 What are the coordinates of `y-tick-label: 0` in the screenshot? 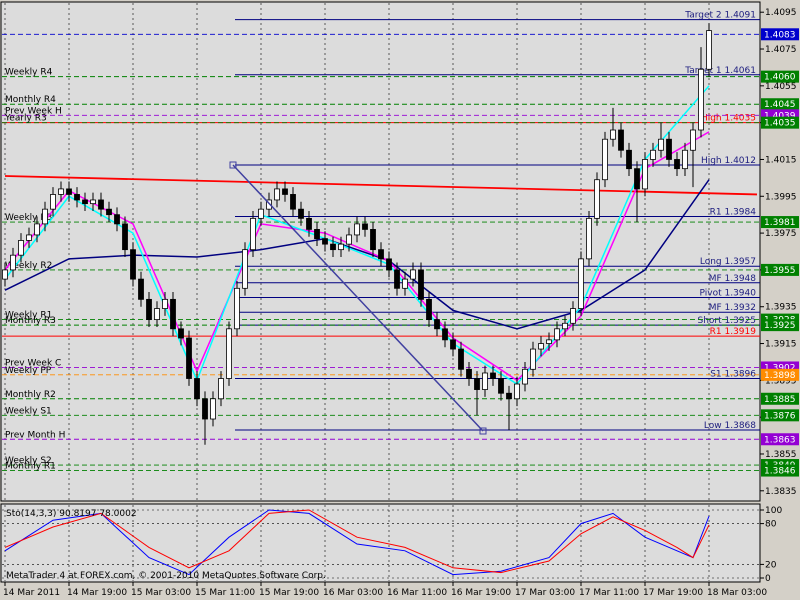 It's located at (768, 579).